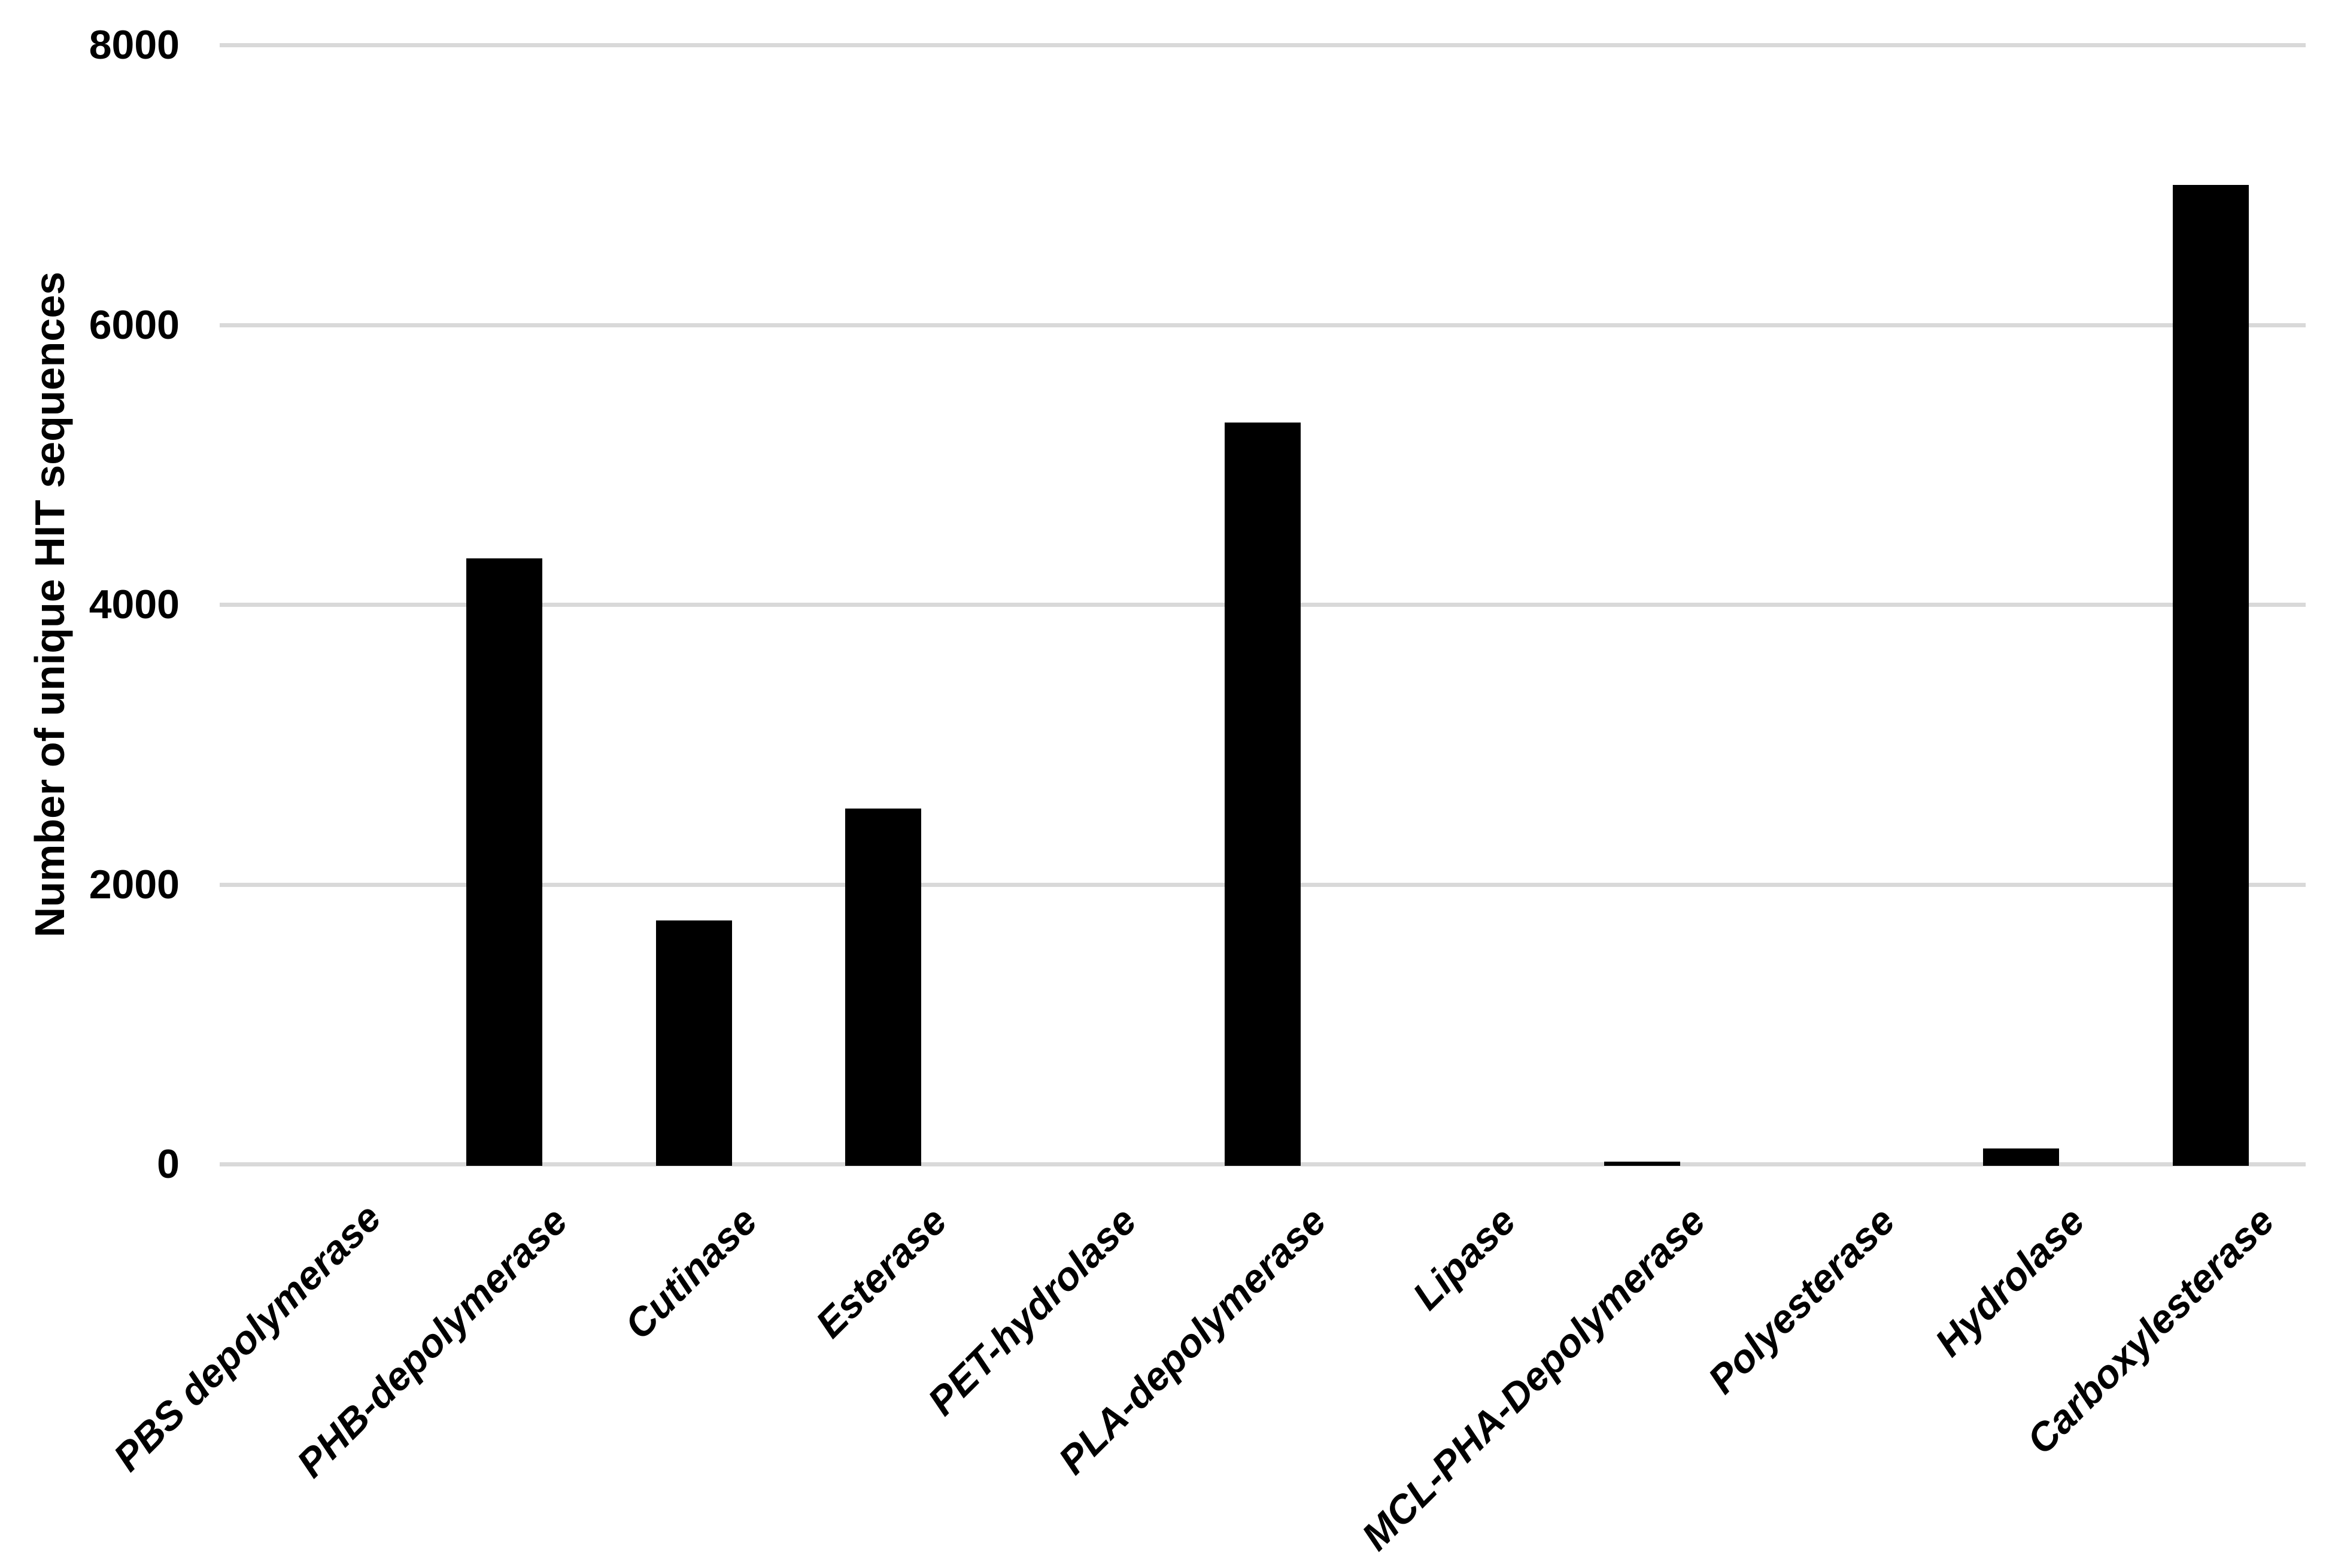 The image size is (2332, 1568). I want to click on y-tick-label: 0, so click(168, 1164).